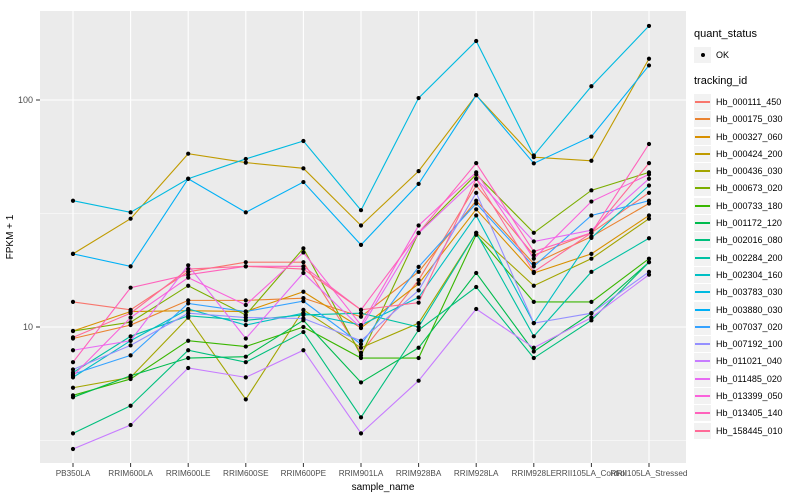  What do you see at coordinates (747, 292) in the screenshot?
I see `legend-item-Hb_003783_030: Hb_003783_030` at bounding box center [747, 292].